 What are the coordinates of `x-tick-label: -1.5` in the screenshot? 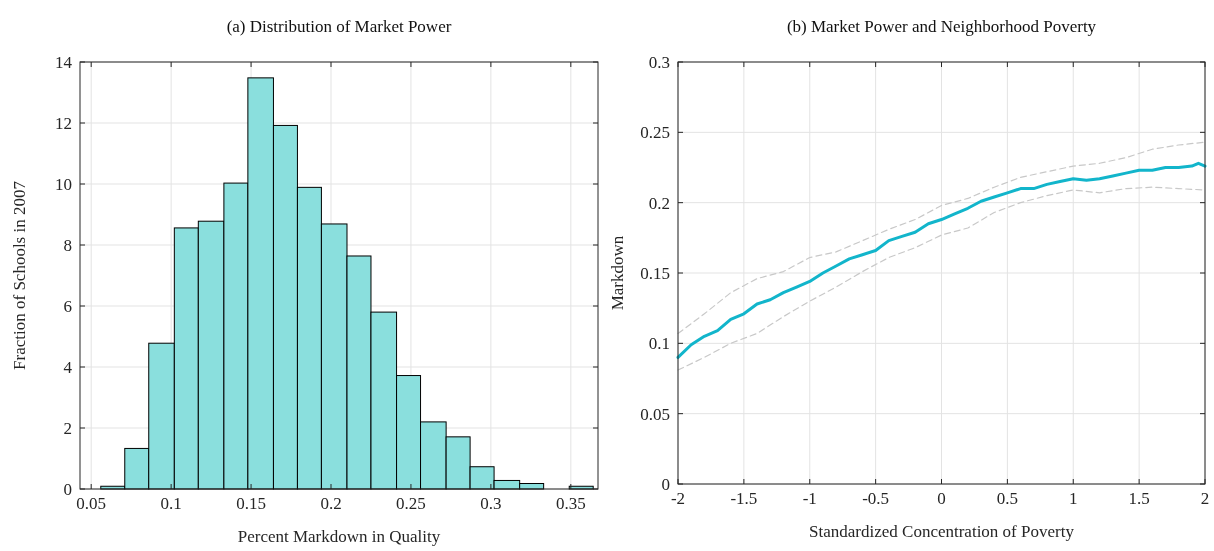 It's located at (744, 498).